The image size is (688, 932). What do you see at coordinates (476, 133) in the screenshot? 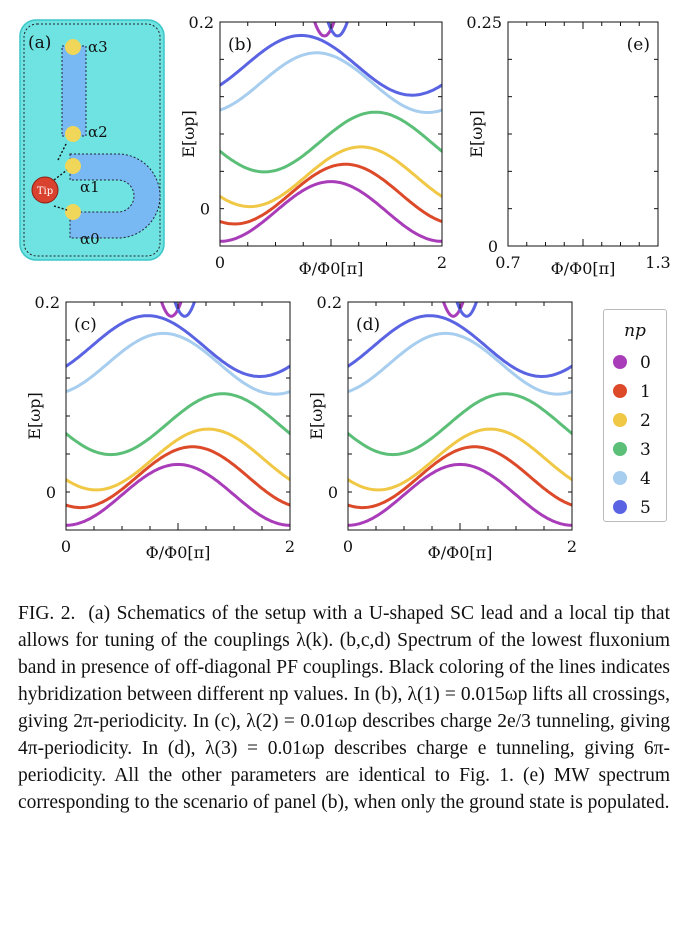
I see `y-axis-label-e: E[ωp]` at bounding box center [476, 133].